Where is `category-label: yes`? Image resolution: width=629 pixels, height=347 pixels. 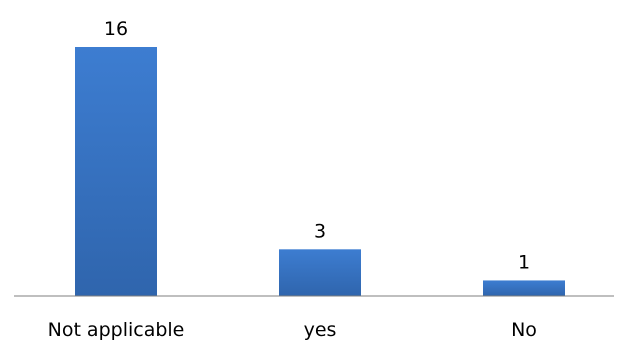 category-label: yes is located at coordinates (320, 330).